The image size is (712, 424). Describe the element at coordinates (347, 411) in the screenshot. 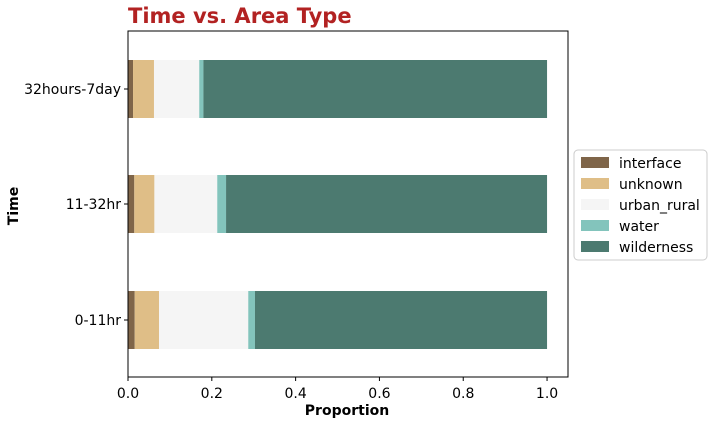

I see `x-axis-label: Proportion` at that location.